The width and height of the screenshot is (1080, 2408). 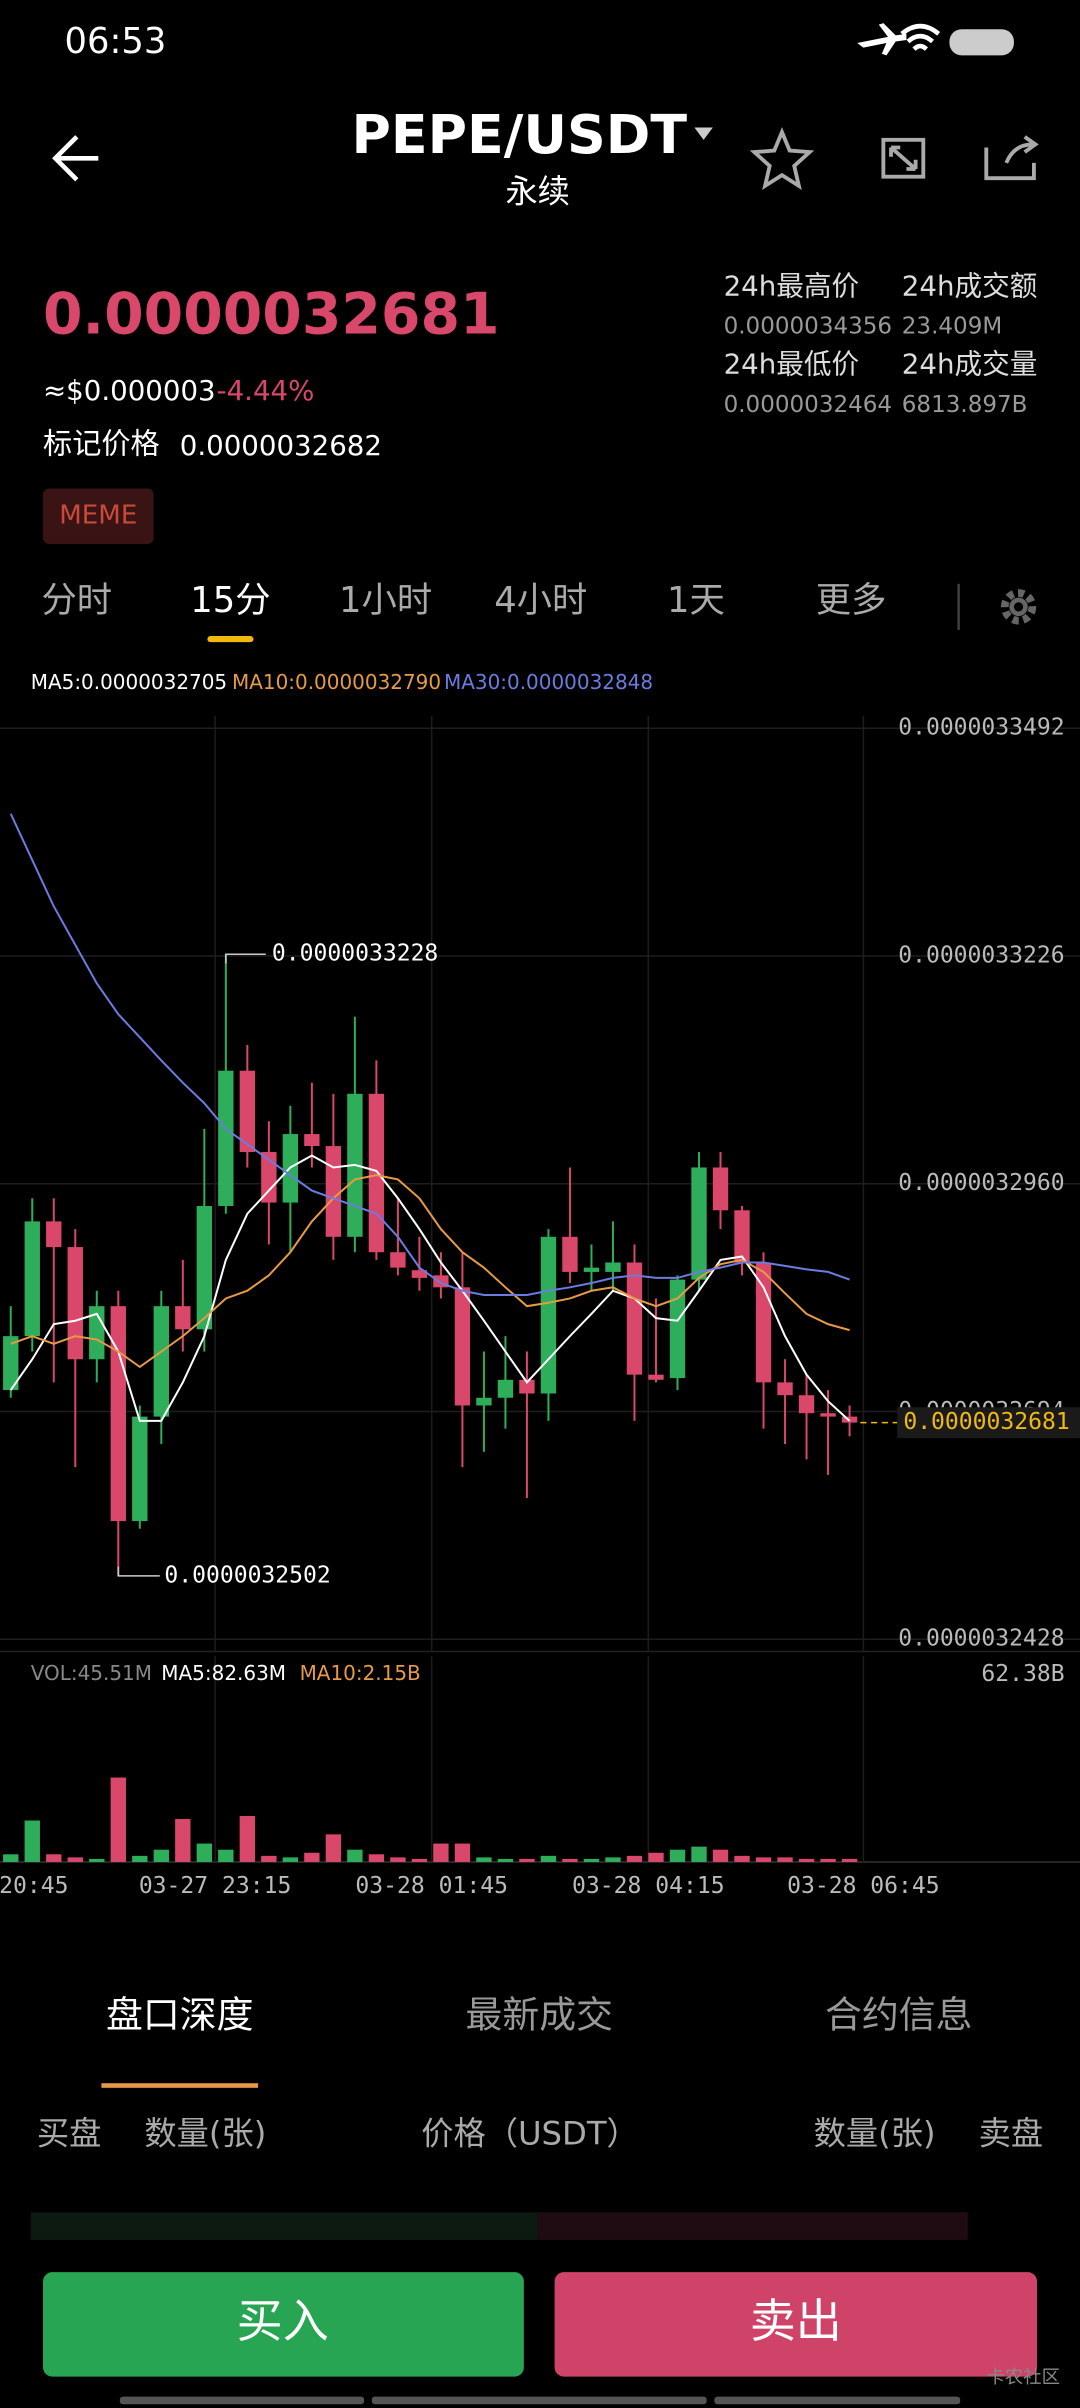 I want to click on y-tick-label: 0.0000032960, so click(x=981, y=1183).